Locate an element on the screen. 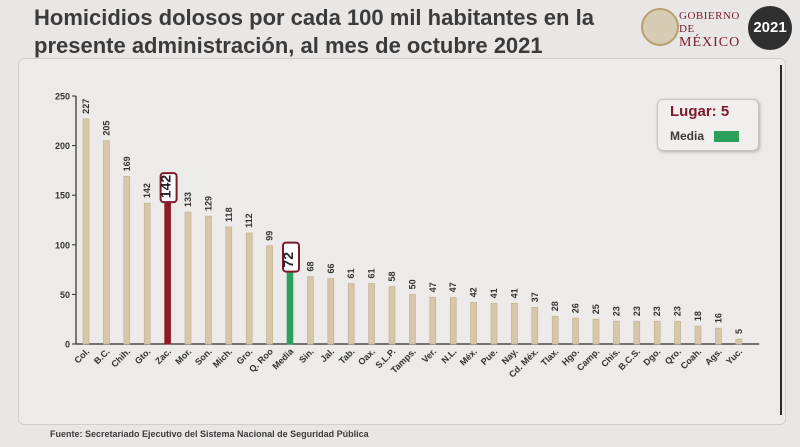  category-label: Tab. is located at coordinates (347, 356).